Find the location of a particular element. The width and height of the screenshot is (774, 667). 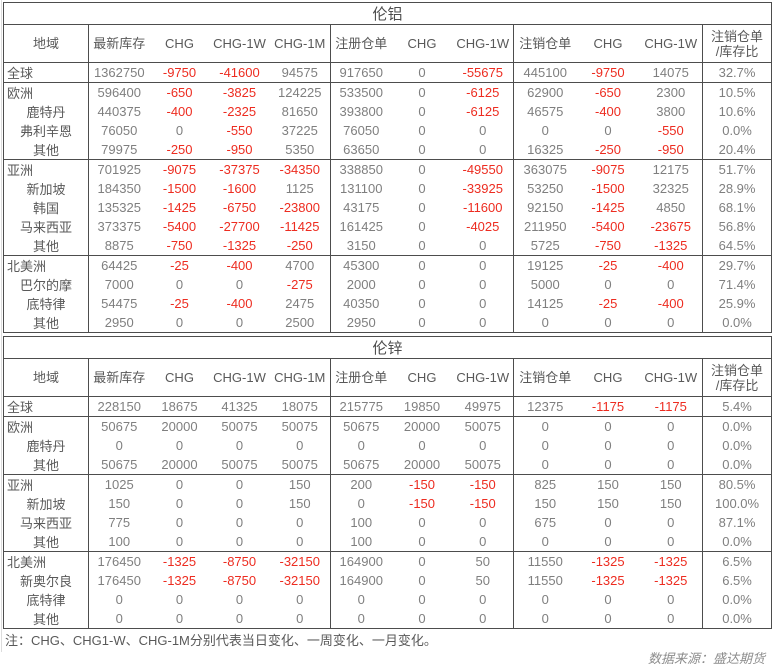

value-cell: 200 is located at coordinates (361, 484).